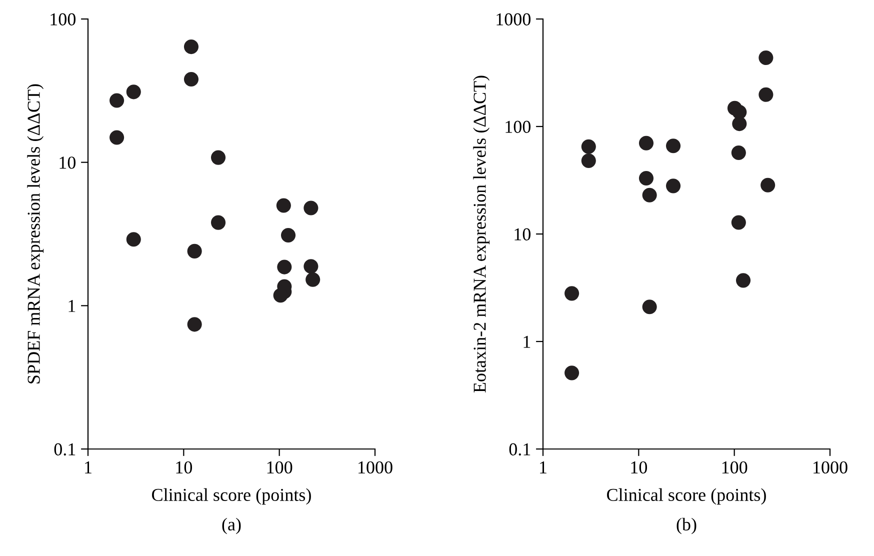 This screenshot has height=556, width=874. I want to click on text: (b), so click(686, 526).